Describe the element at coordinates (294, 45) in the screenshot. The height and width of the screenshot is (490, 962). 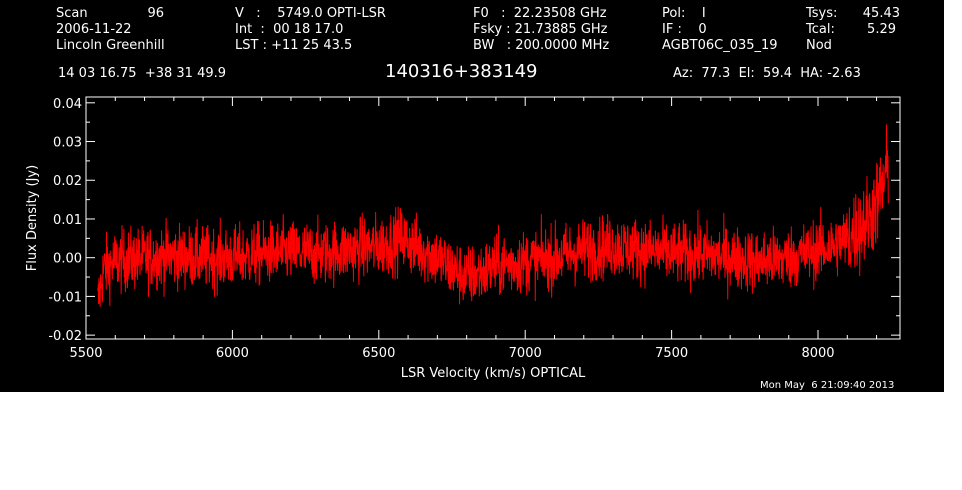
I see `lst-value: LST : +11 25 43.5` at that location.